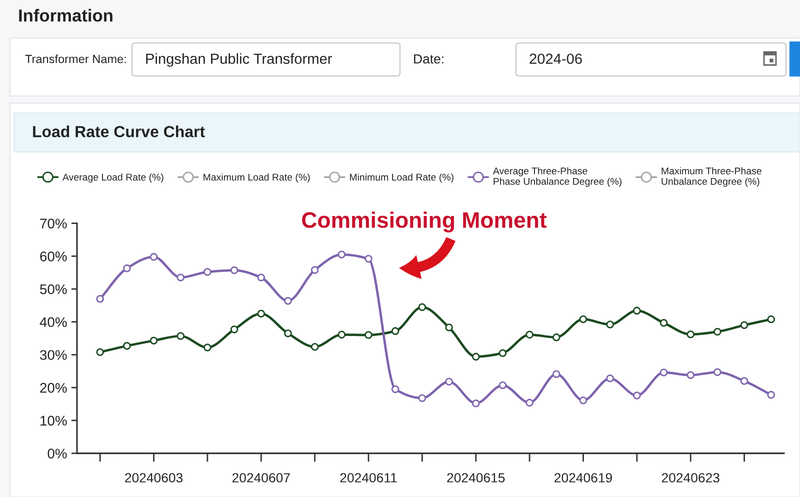  Describe the element at coordinates (239, 60) in the screenshot. I see `text: Pingshan Public Transformer` at that location.